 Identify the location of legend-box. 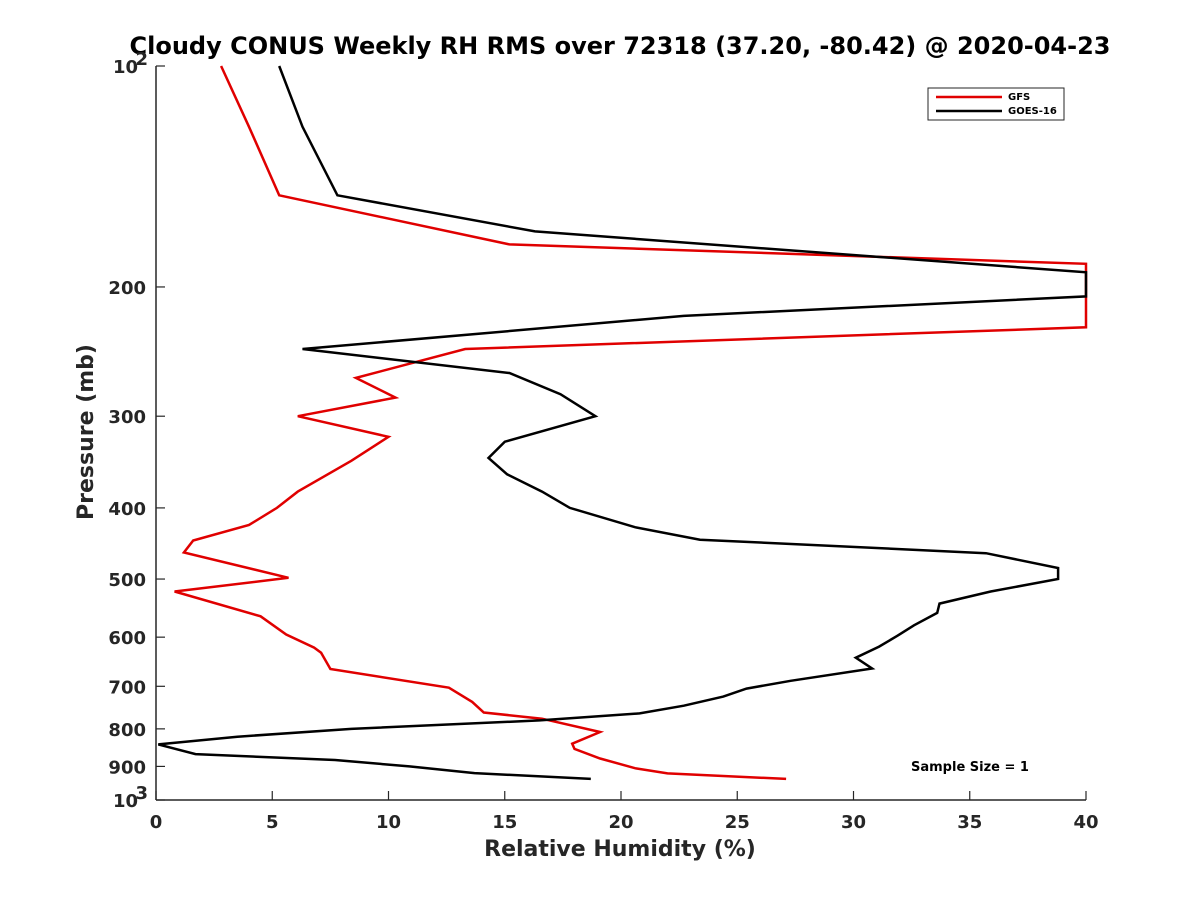
(996, 104).